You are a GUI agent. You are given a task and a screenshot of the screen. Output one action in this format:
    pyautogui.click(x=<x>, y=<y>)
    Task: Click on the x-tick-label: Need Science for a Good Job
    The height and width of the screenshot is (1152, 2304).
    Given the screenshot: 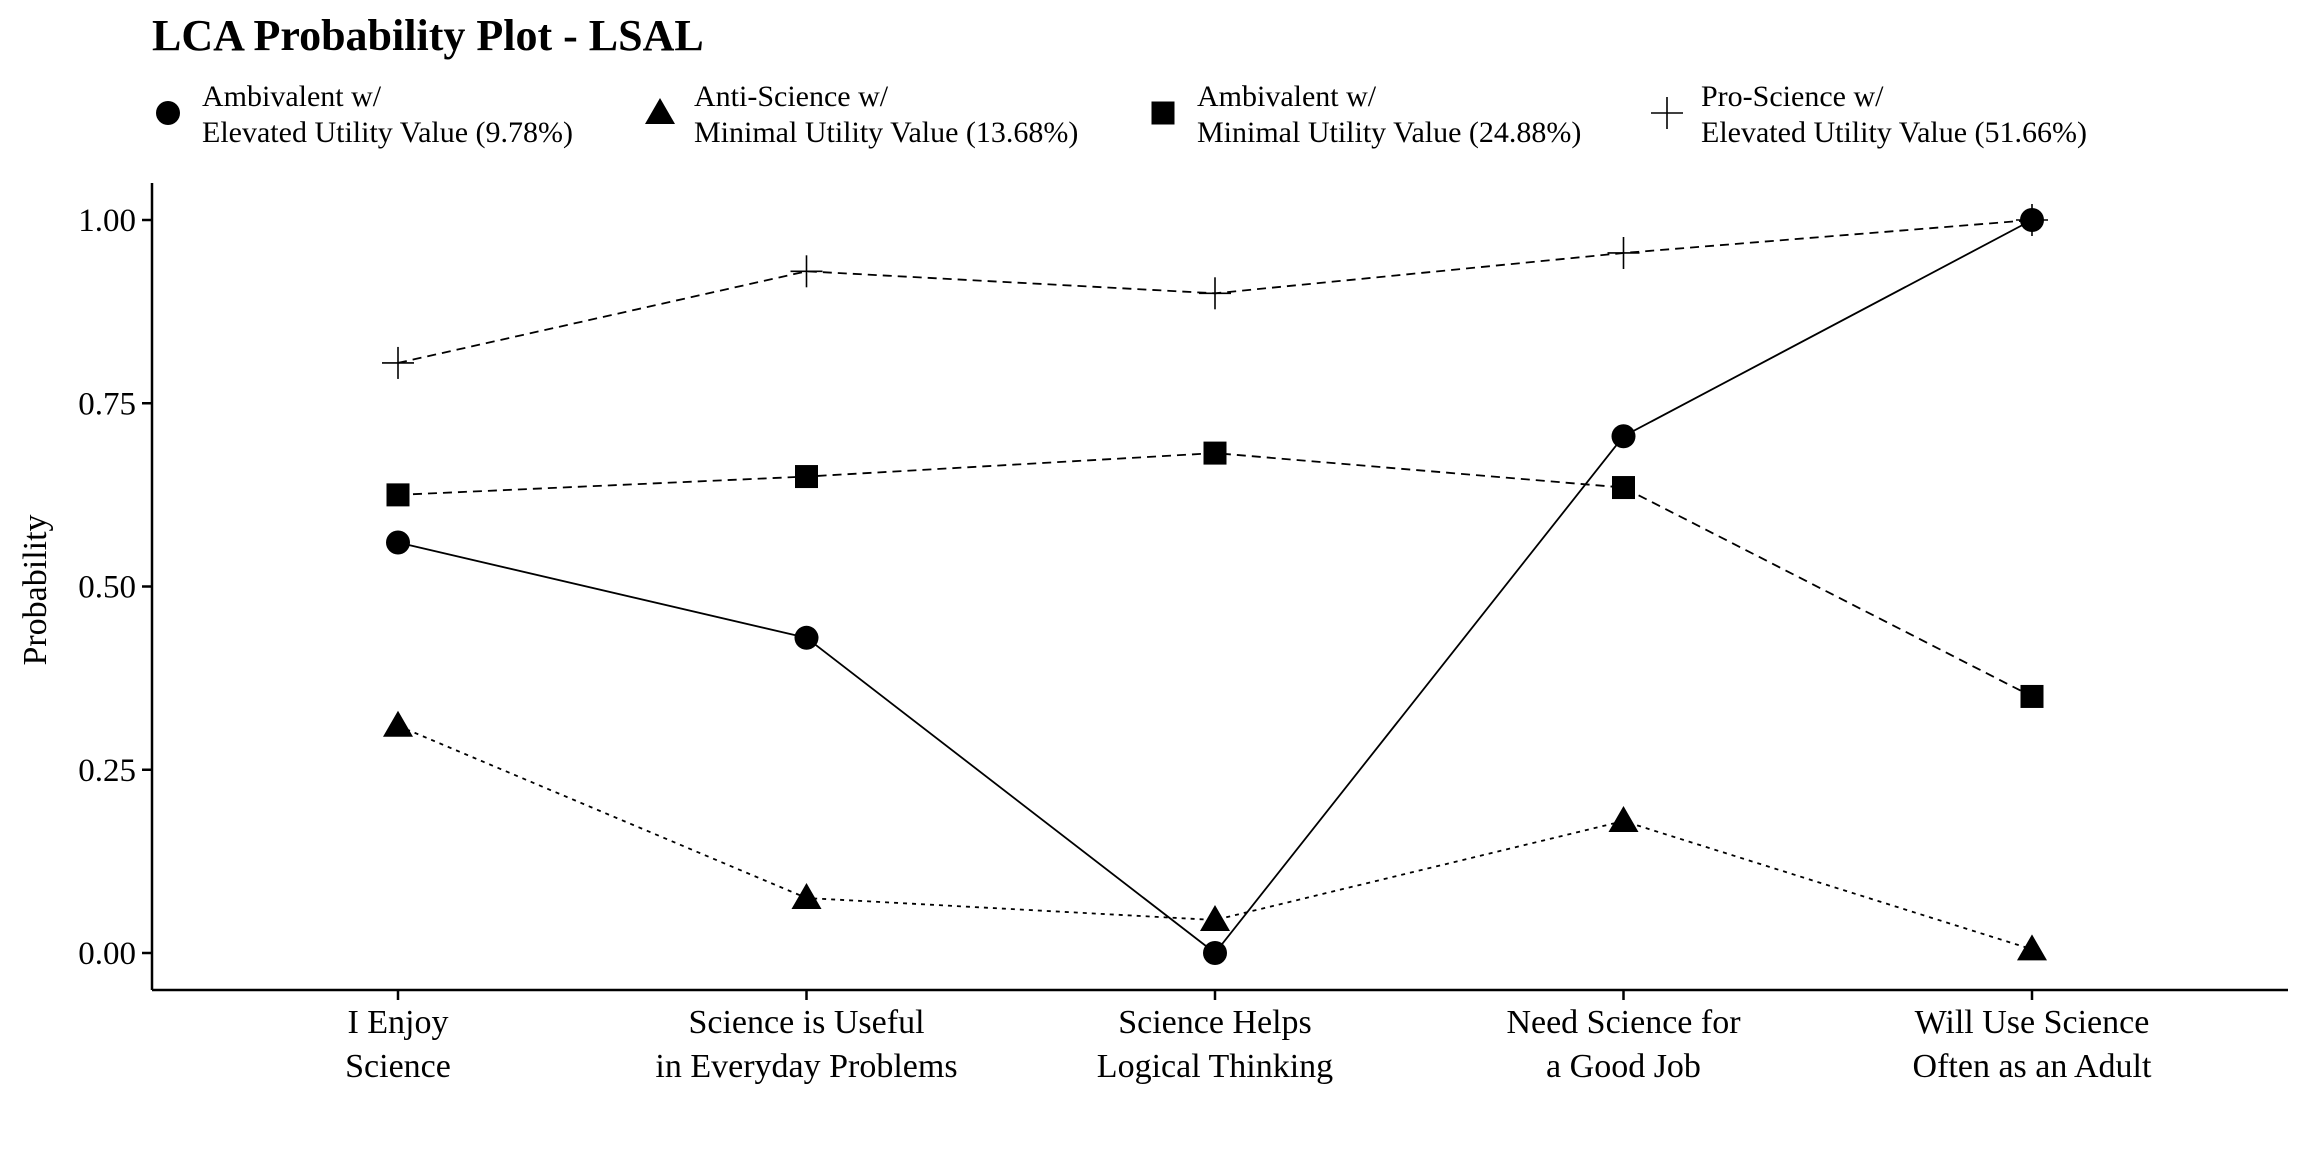 What is the action you would take?
    pyautogui.click(x=1623, y=1044)
    